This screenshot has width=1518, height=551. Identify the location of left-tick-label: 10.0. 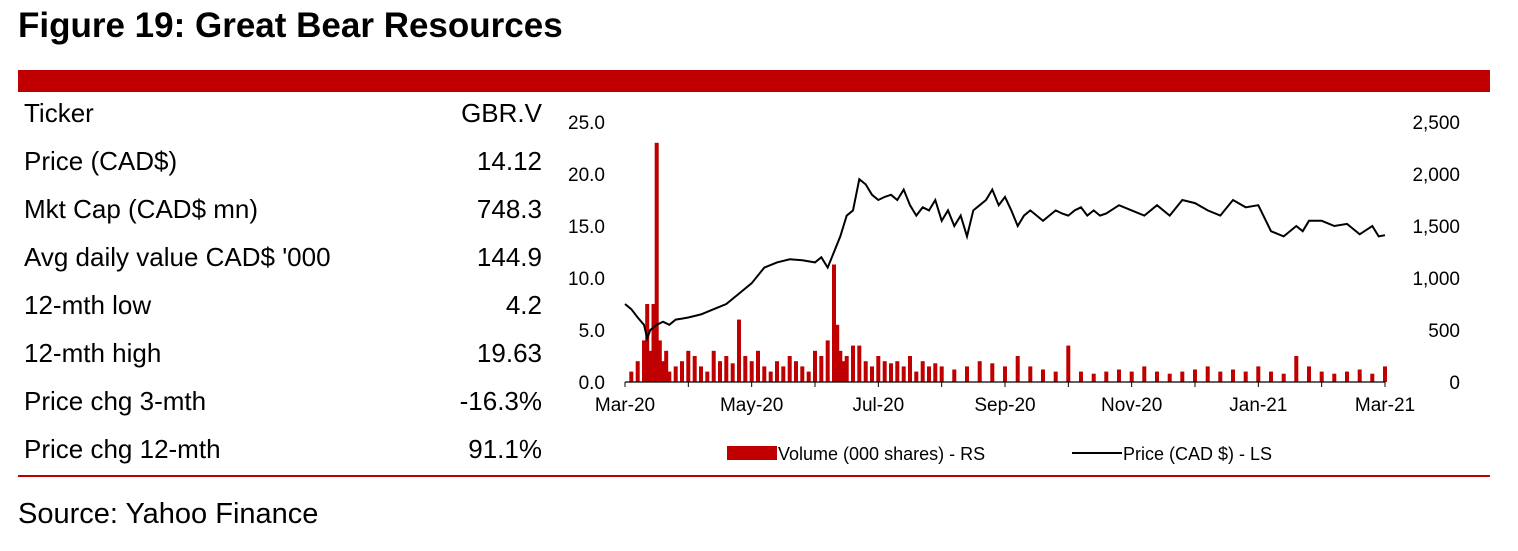
(586, 279).